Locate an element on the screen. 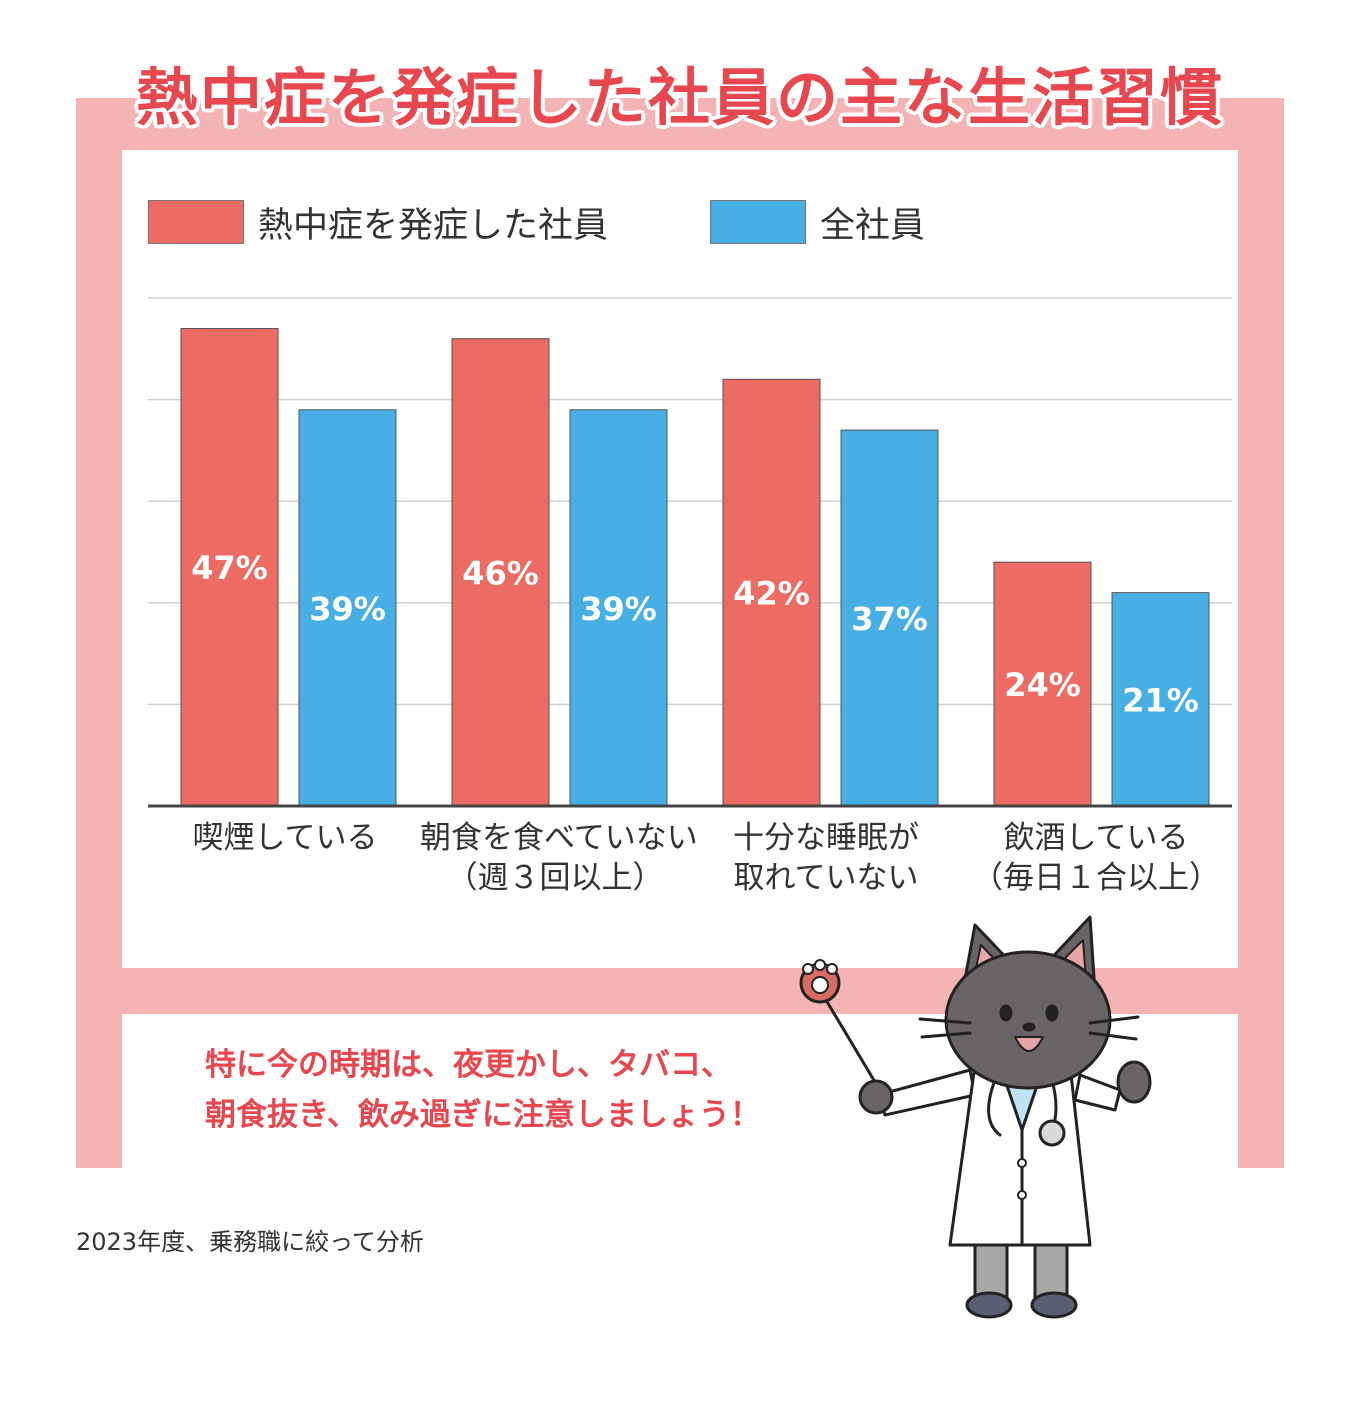 The height and width of the screenshot is (1413, 1360). category-label-line: 喫煙している is located at coordinates (285, 838).